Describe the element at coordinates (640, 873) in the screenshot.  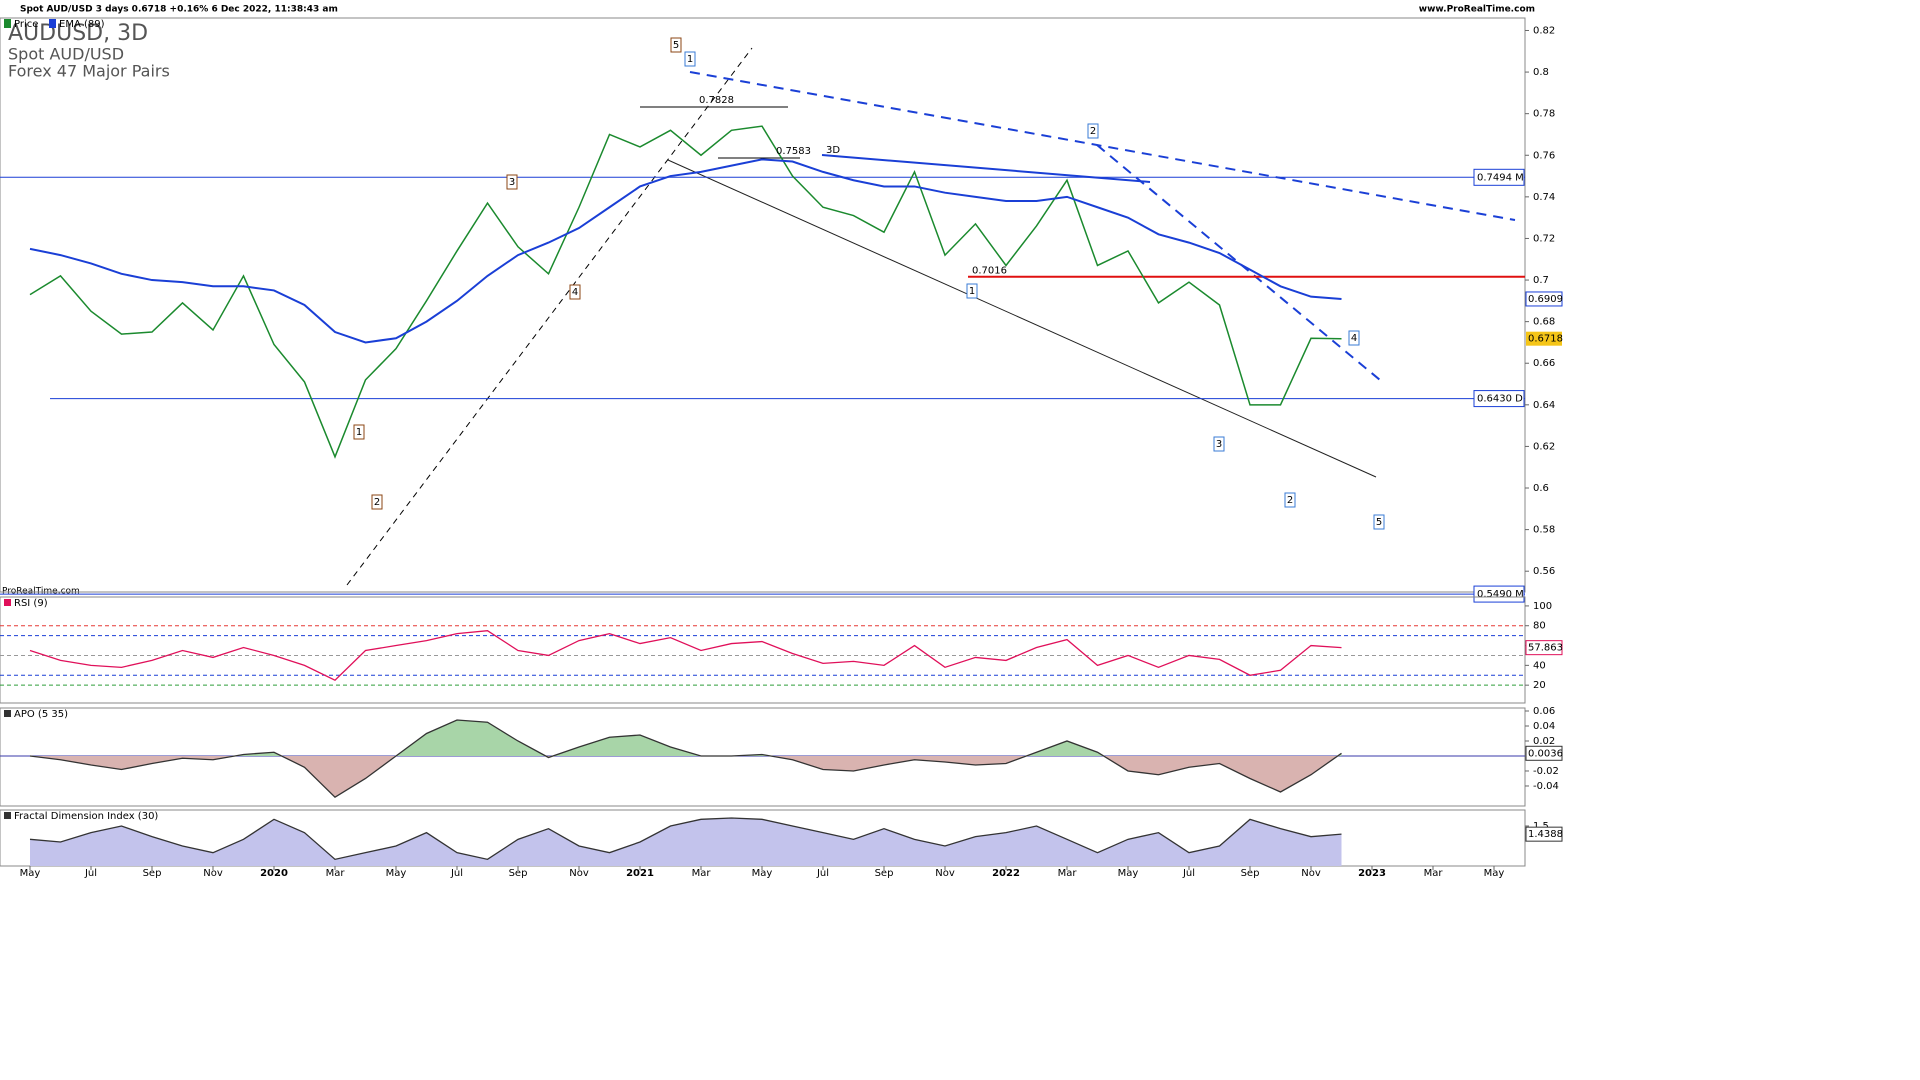
I see `x-tick-label: 2021` at that location.